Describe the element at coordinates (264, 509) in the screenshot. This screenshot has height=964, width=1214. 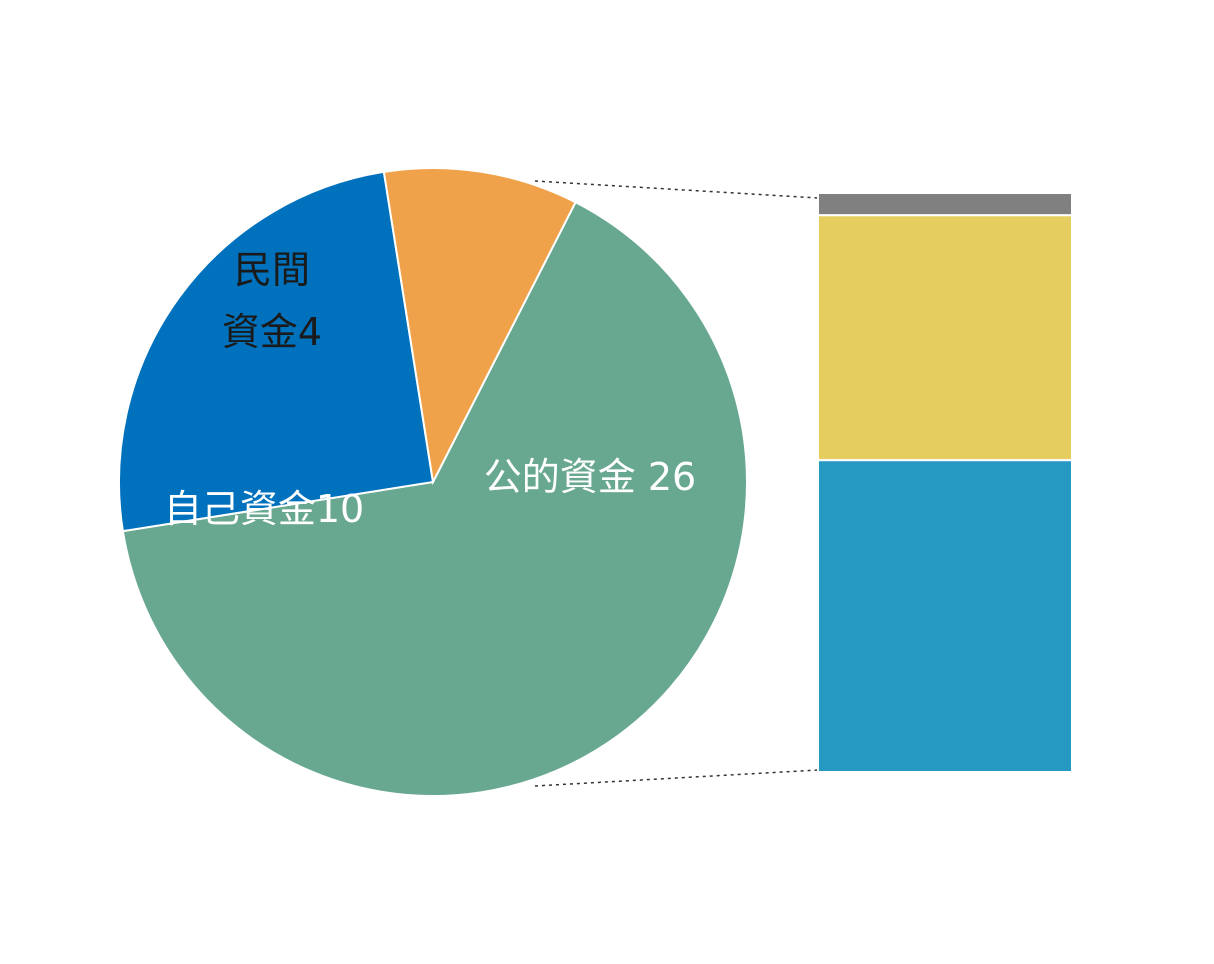
I see `pie-slice-label-1: 自己資金10` at that location.